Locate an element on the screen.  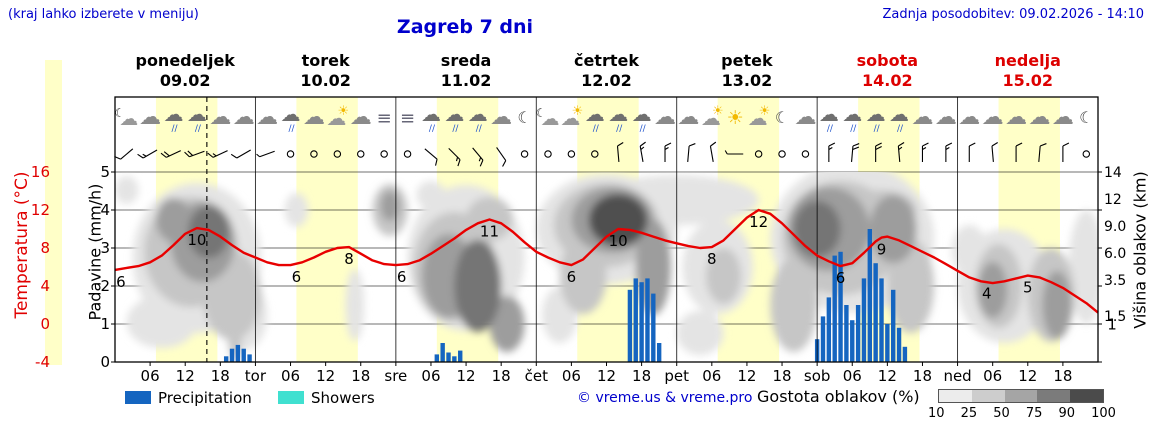
day-name: nedelja is located at coordinates (1027, 60).